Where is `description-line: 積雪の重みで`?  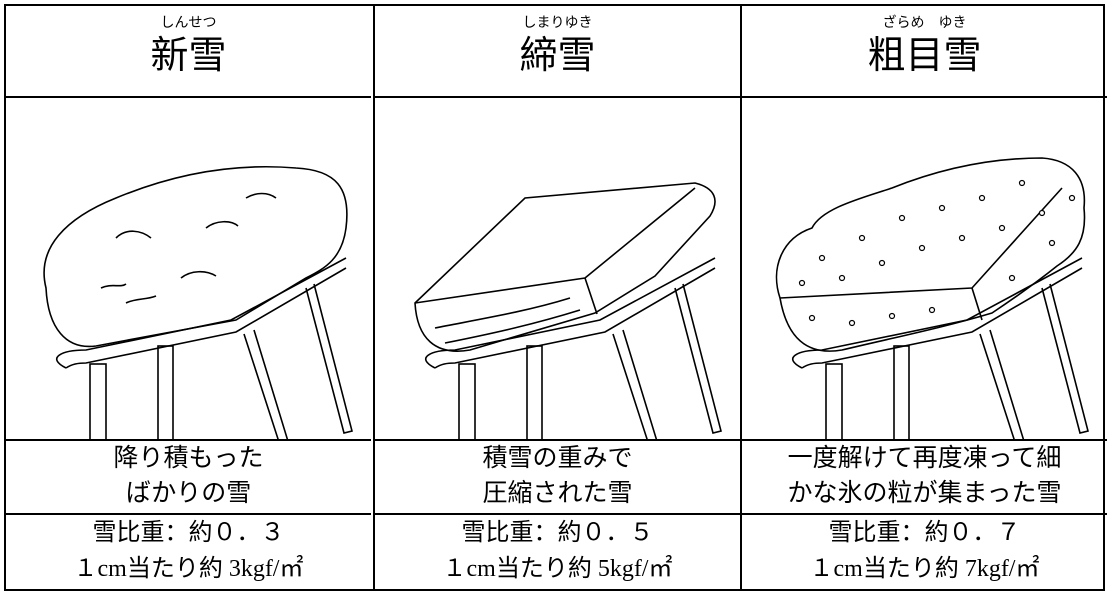 description-line: 積雪の重みで is located at coordinates (557, 458).